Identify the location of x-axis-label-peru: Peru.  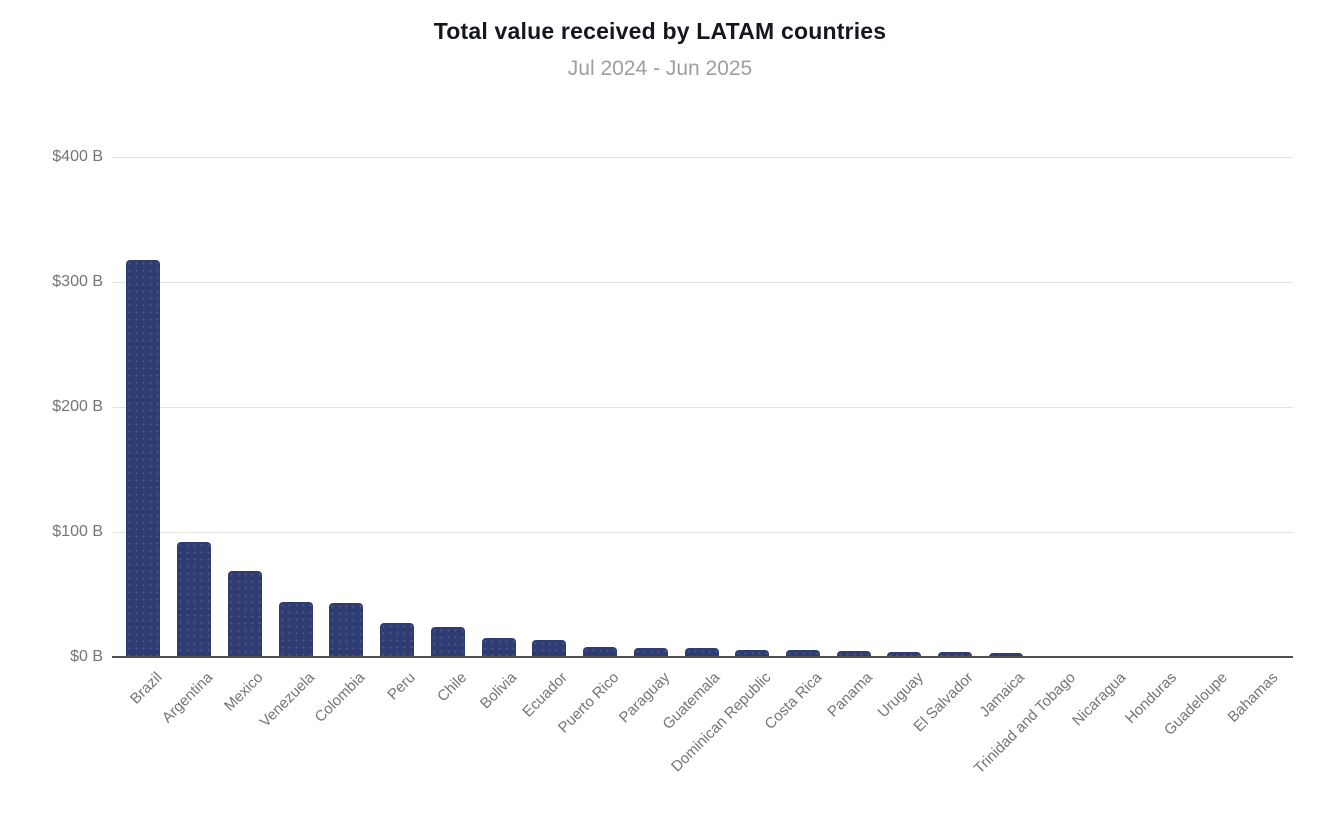
(402, 686).